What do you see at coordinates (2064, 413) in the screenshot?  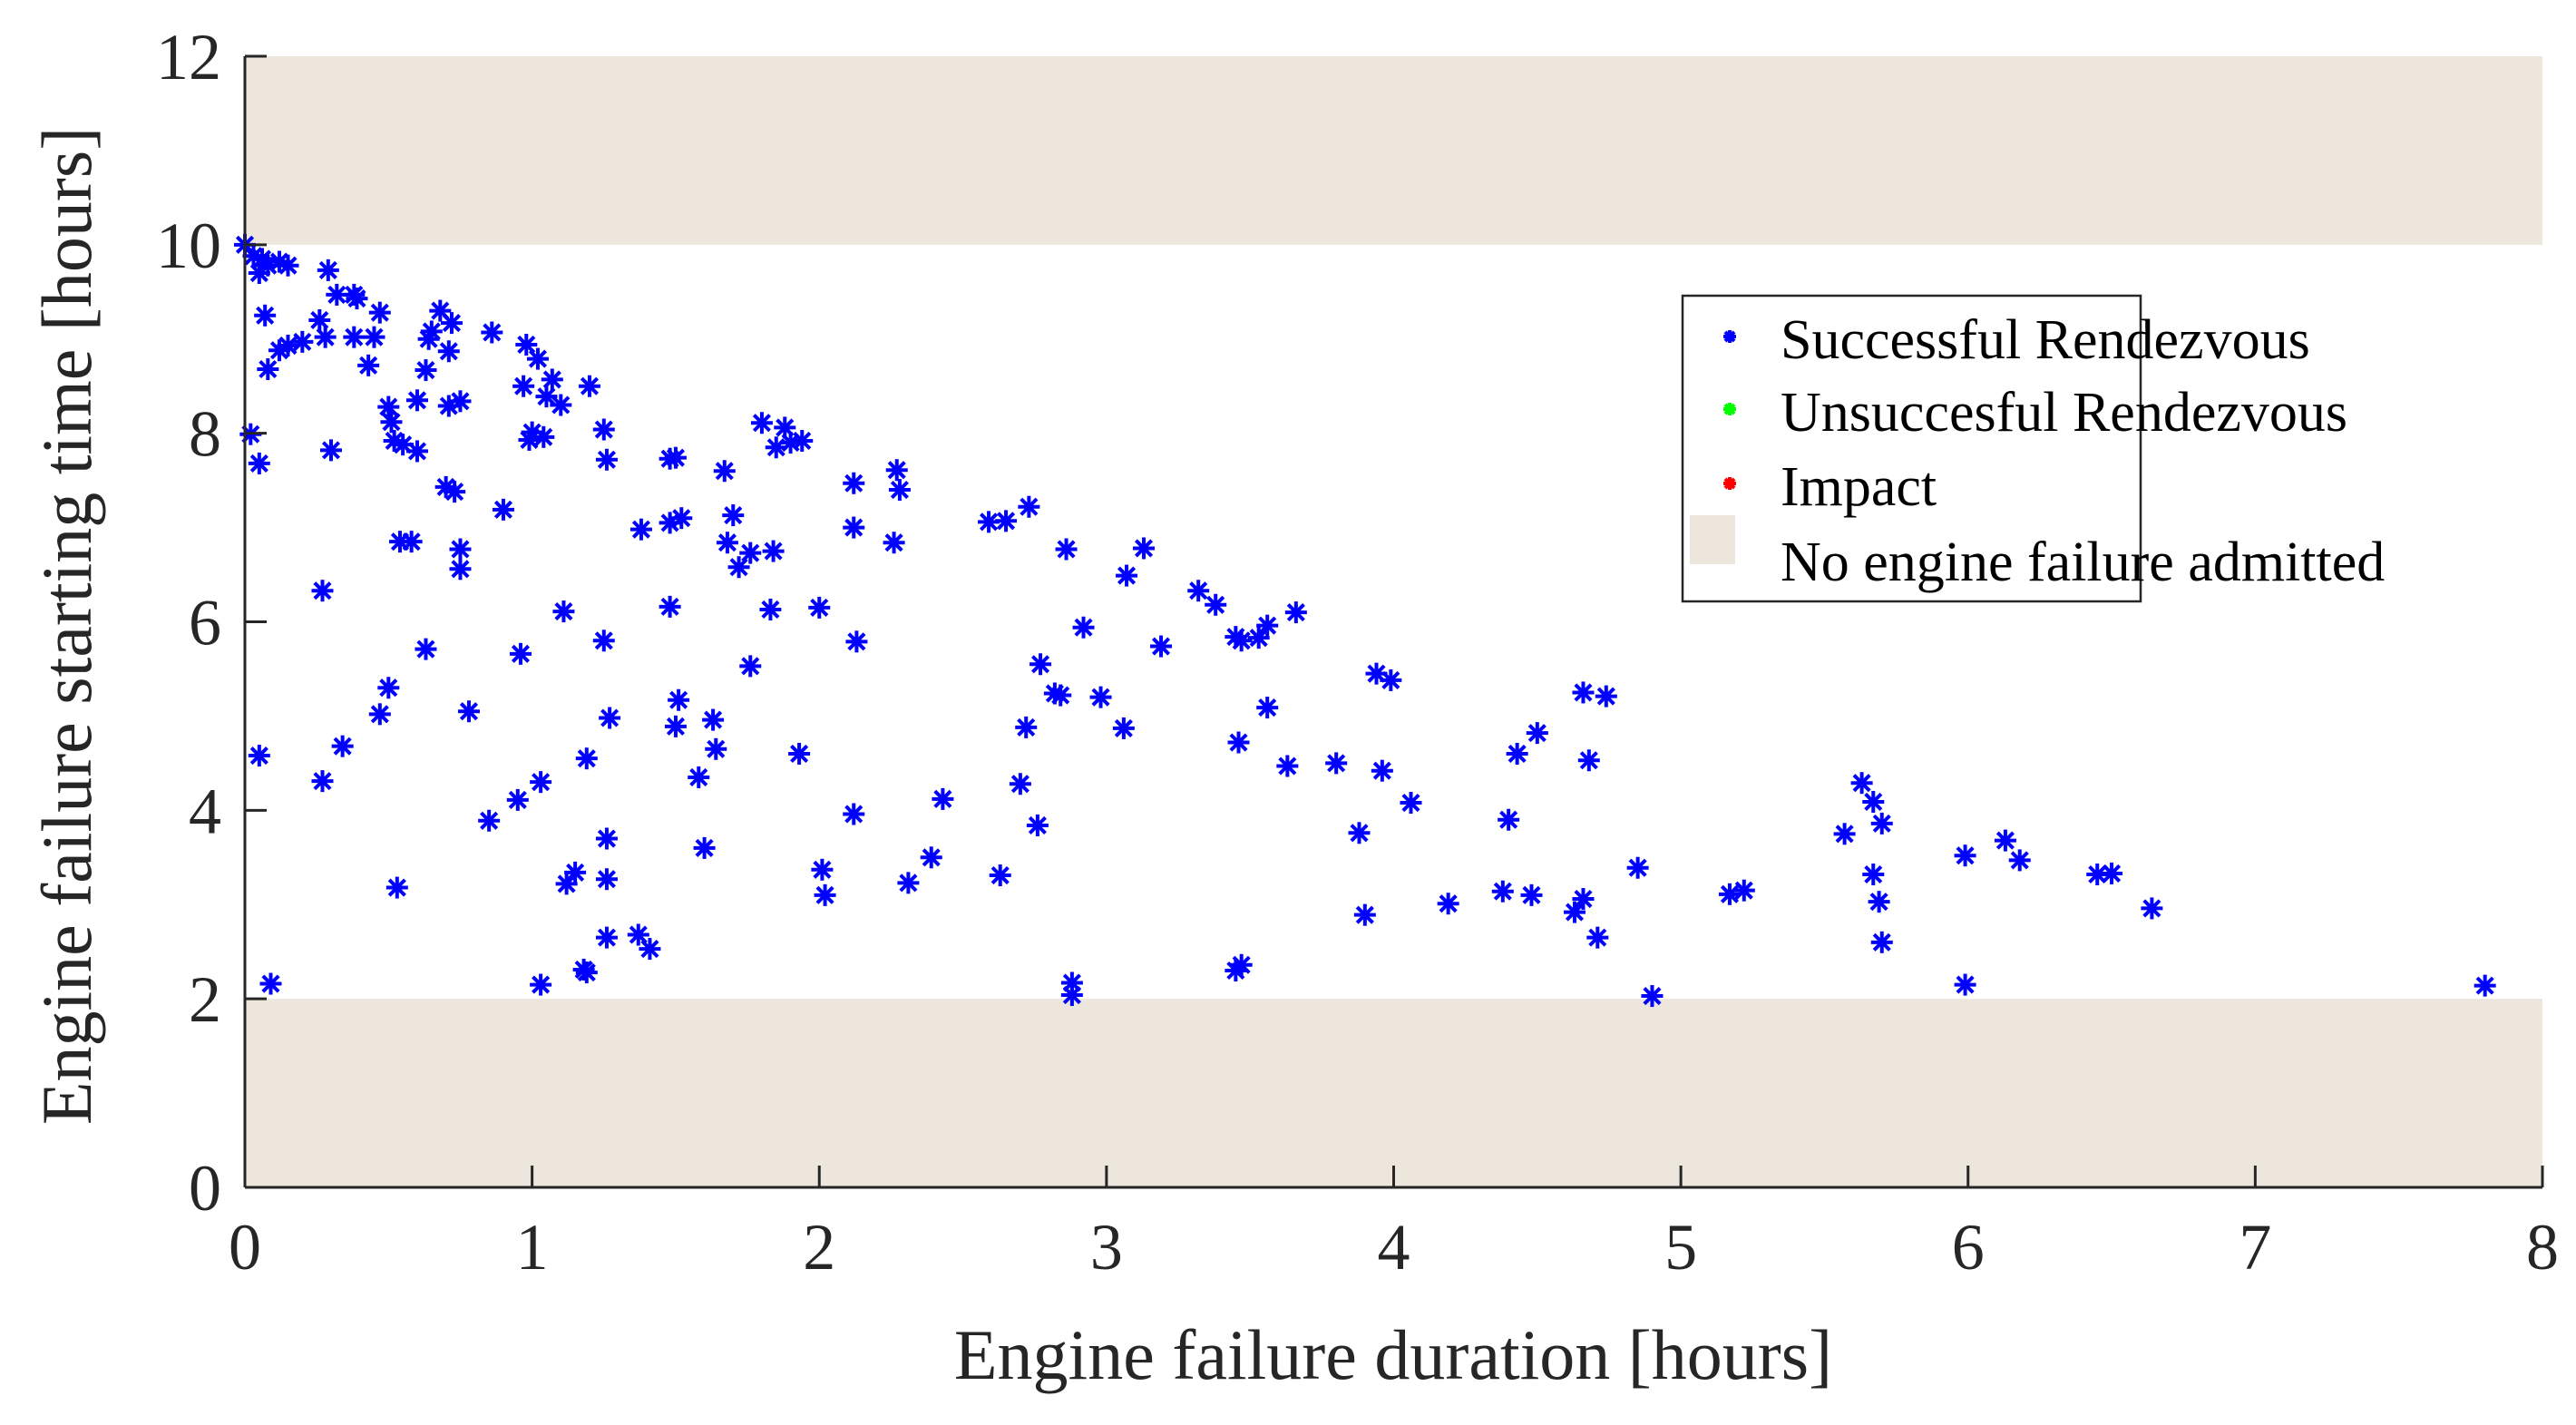 I see `legend-label: Unsuccesful Rendezvous` at bounding box center [2064, 413].